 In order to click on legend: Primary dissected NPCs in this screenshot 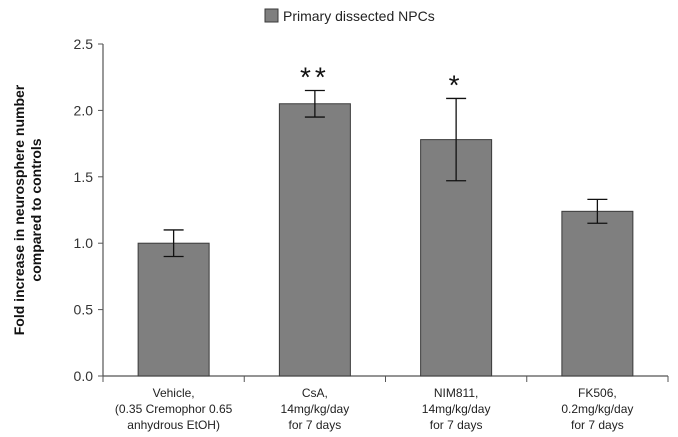, I will do `click(349, 16)`.